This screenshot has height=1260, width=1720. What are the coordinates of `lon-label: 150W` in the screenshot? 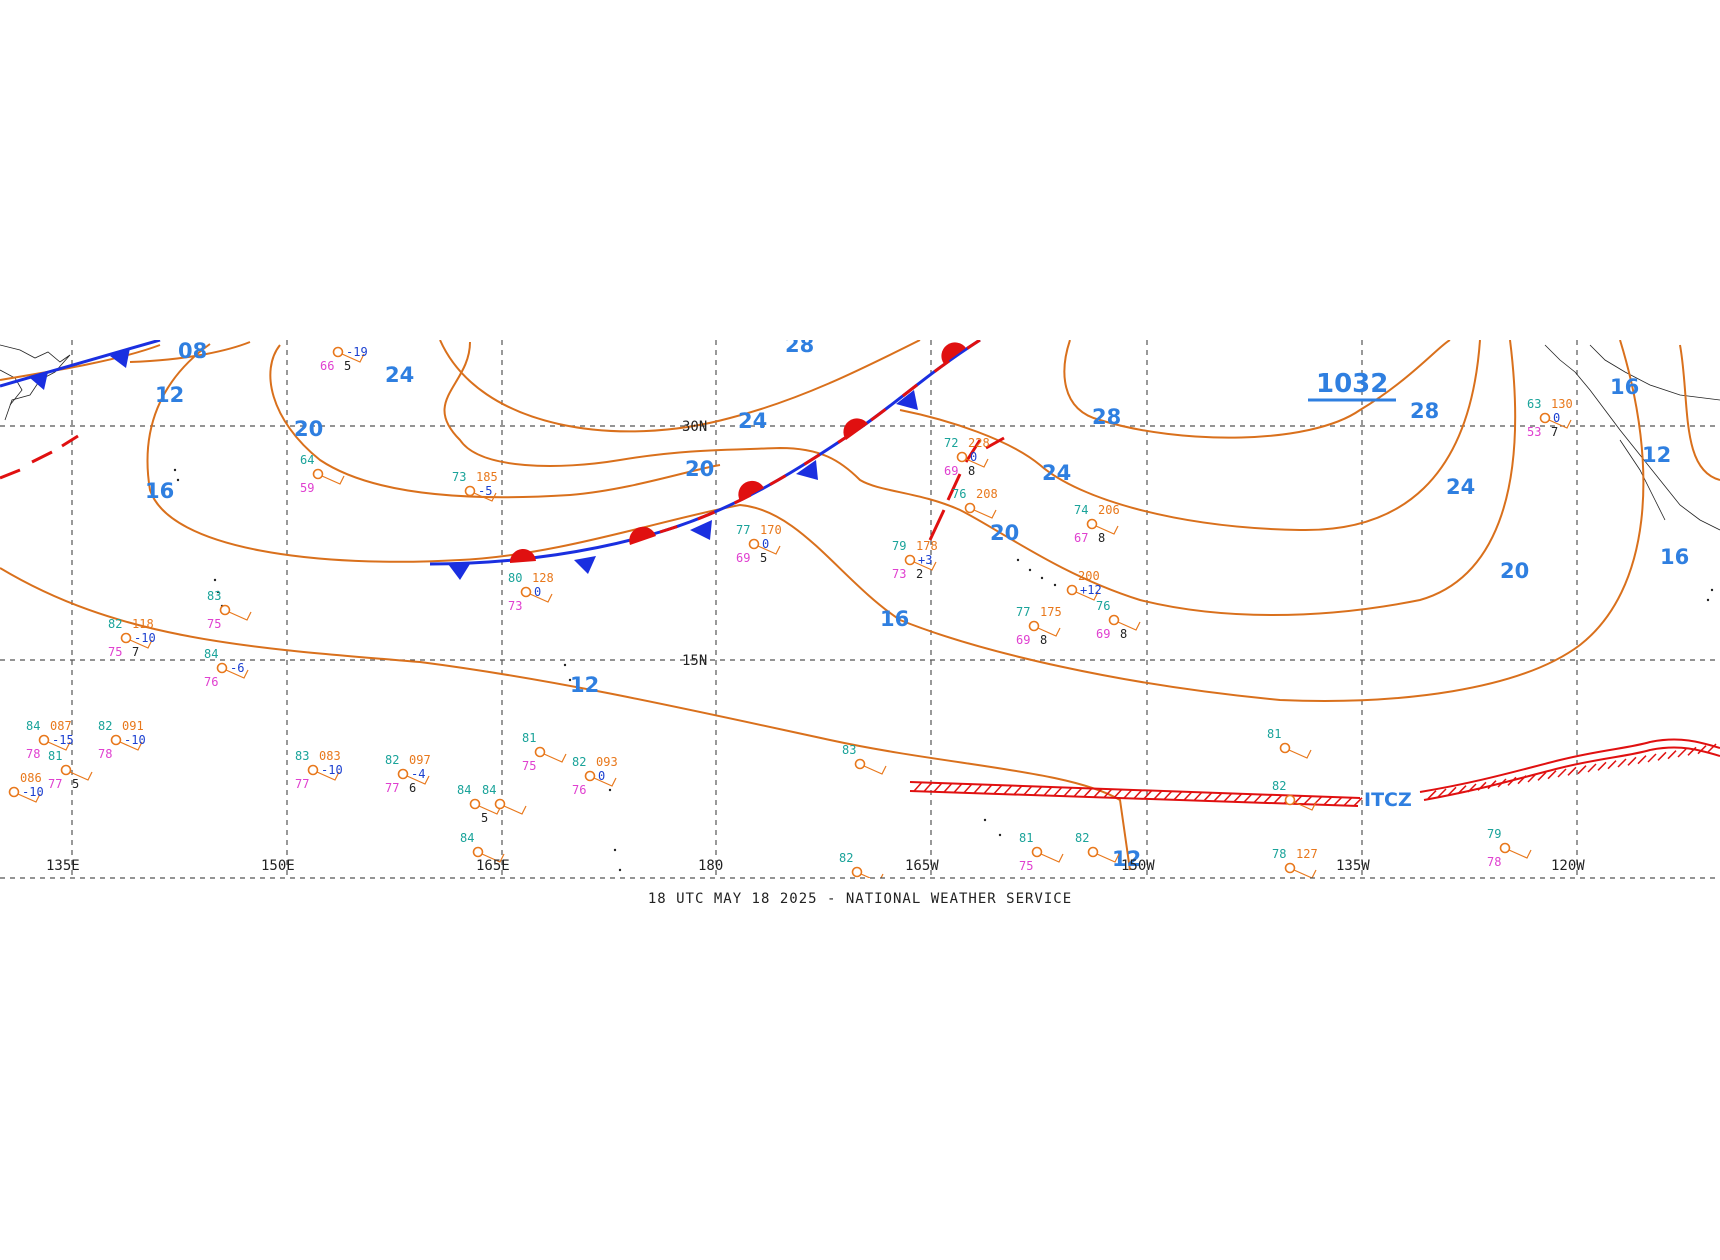 It's located at (1138, 866).